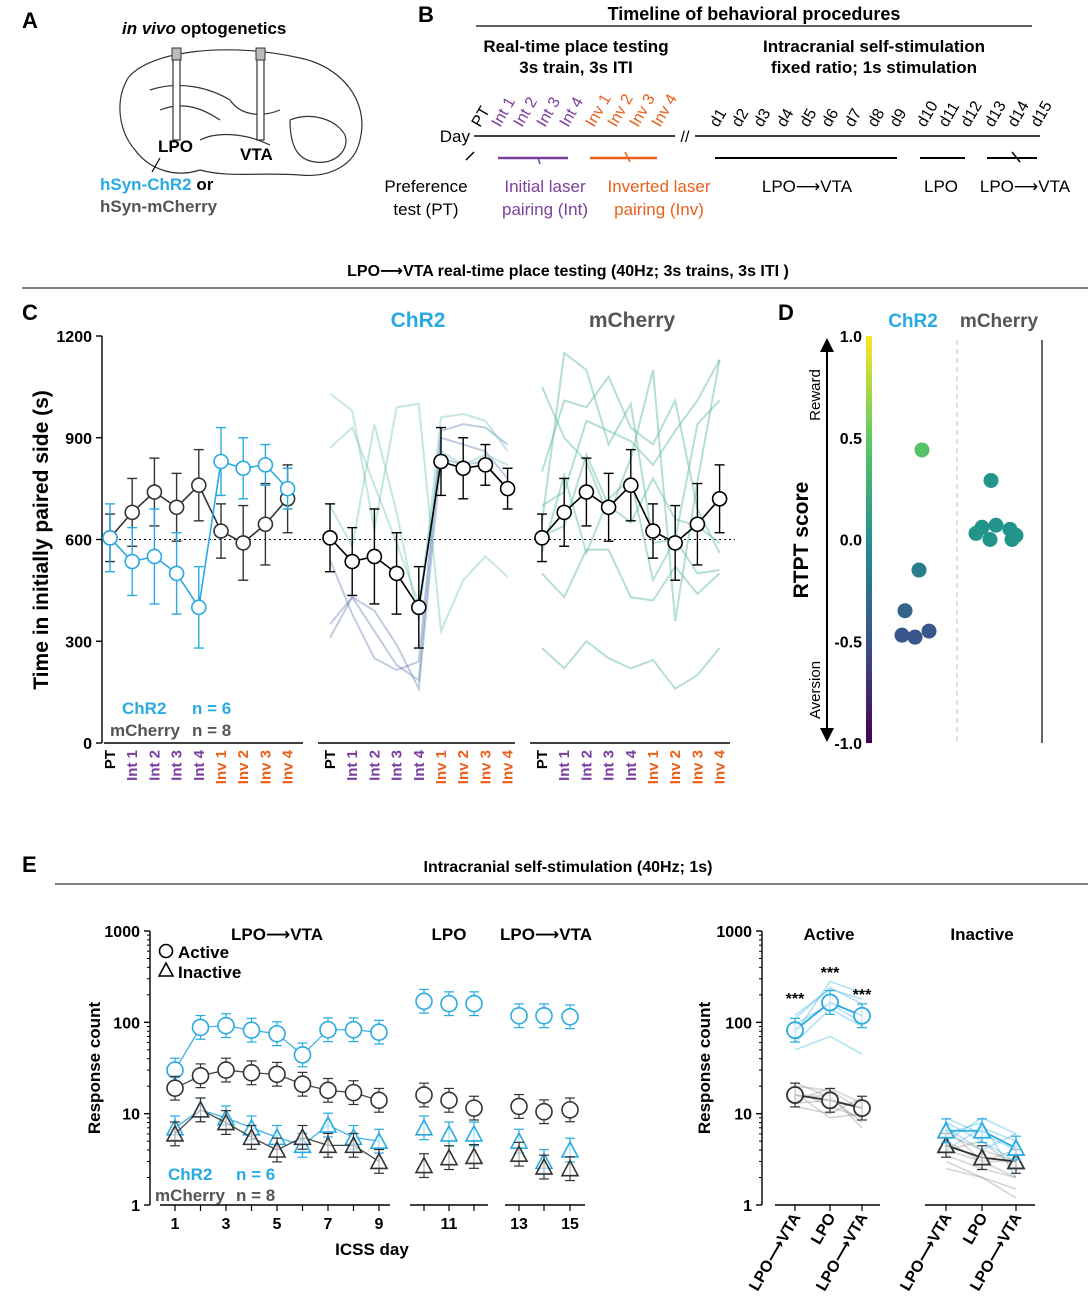 This screenshot has width=1091, height=1300. What do you see at coordinates (631, 464) in the screenshot?
I see `c-mcherry-individual-line` at bounding box center [631, 464].